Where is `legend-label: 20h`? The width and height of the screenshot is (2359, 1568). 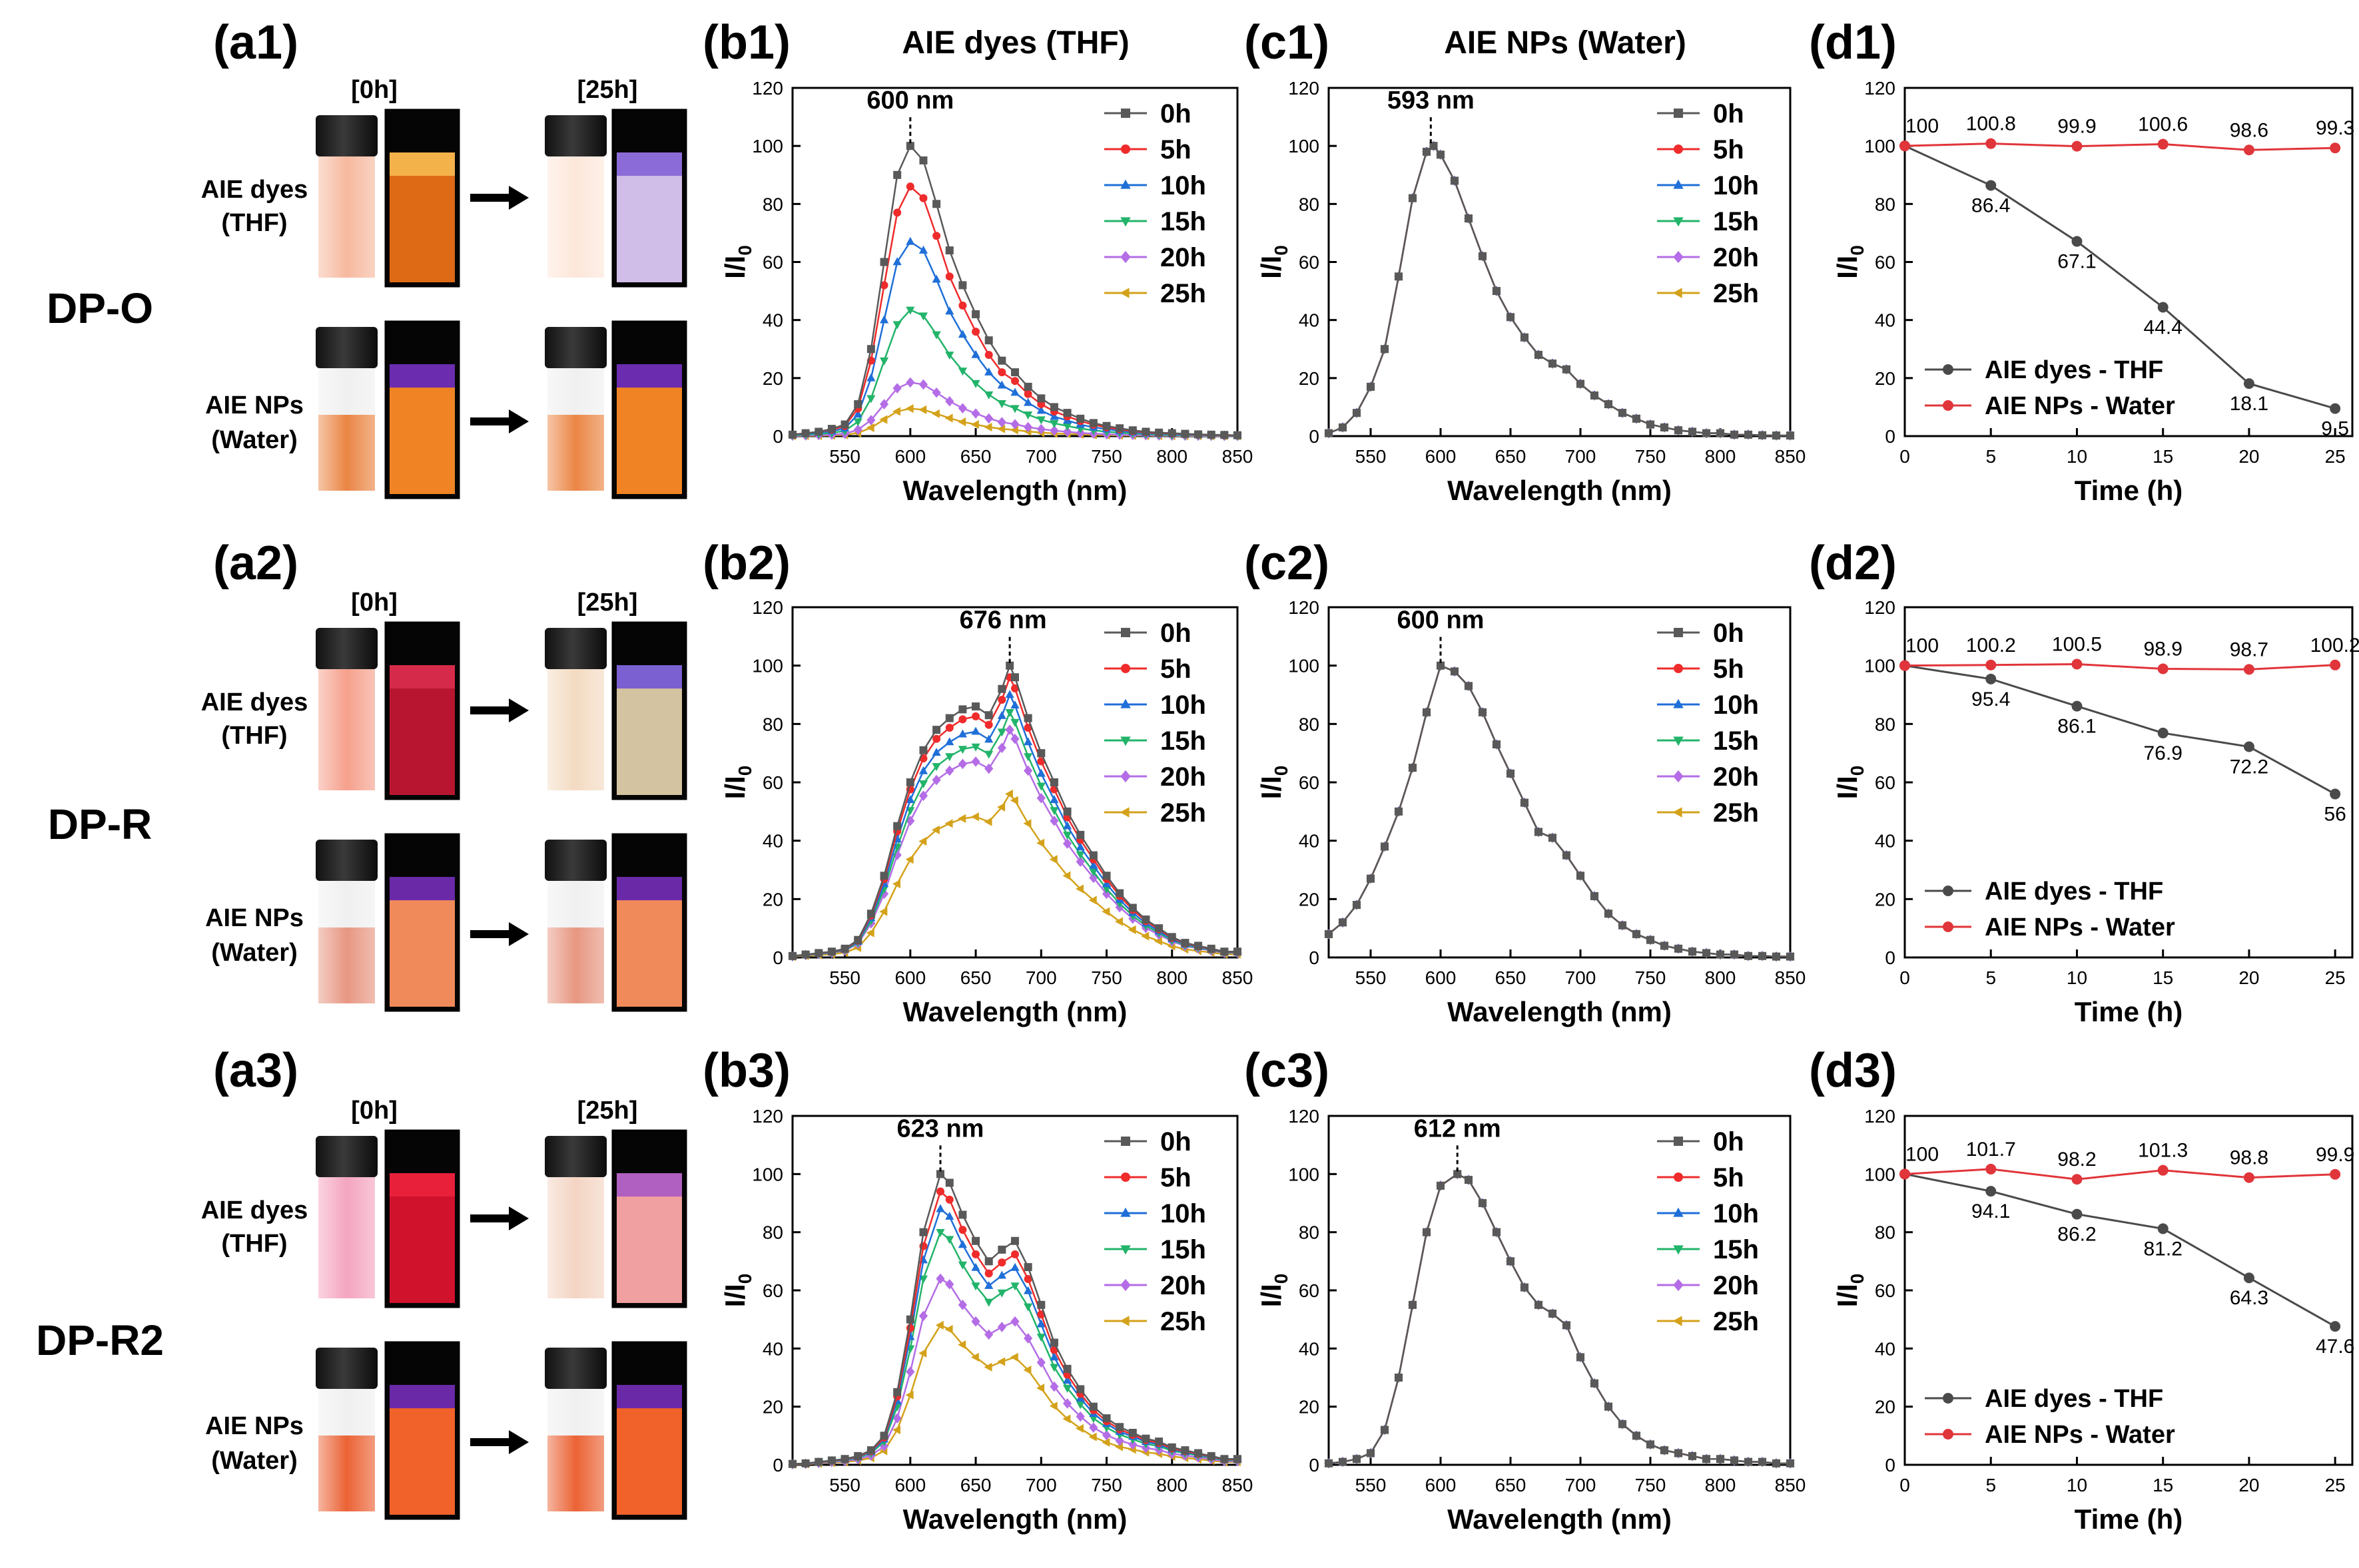
legend-label: 20h is located at coordinates (1183, 777).